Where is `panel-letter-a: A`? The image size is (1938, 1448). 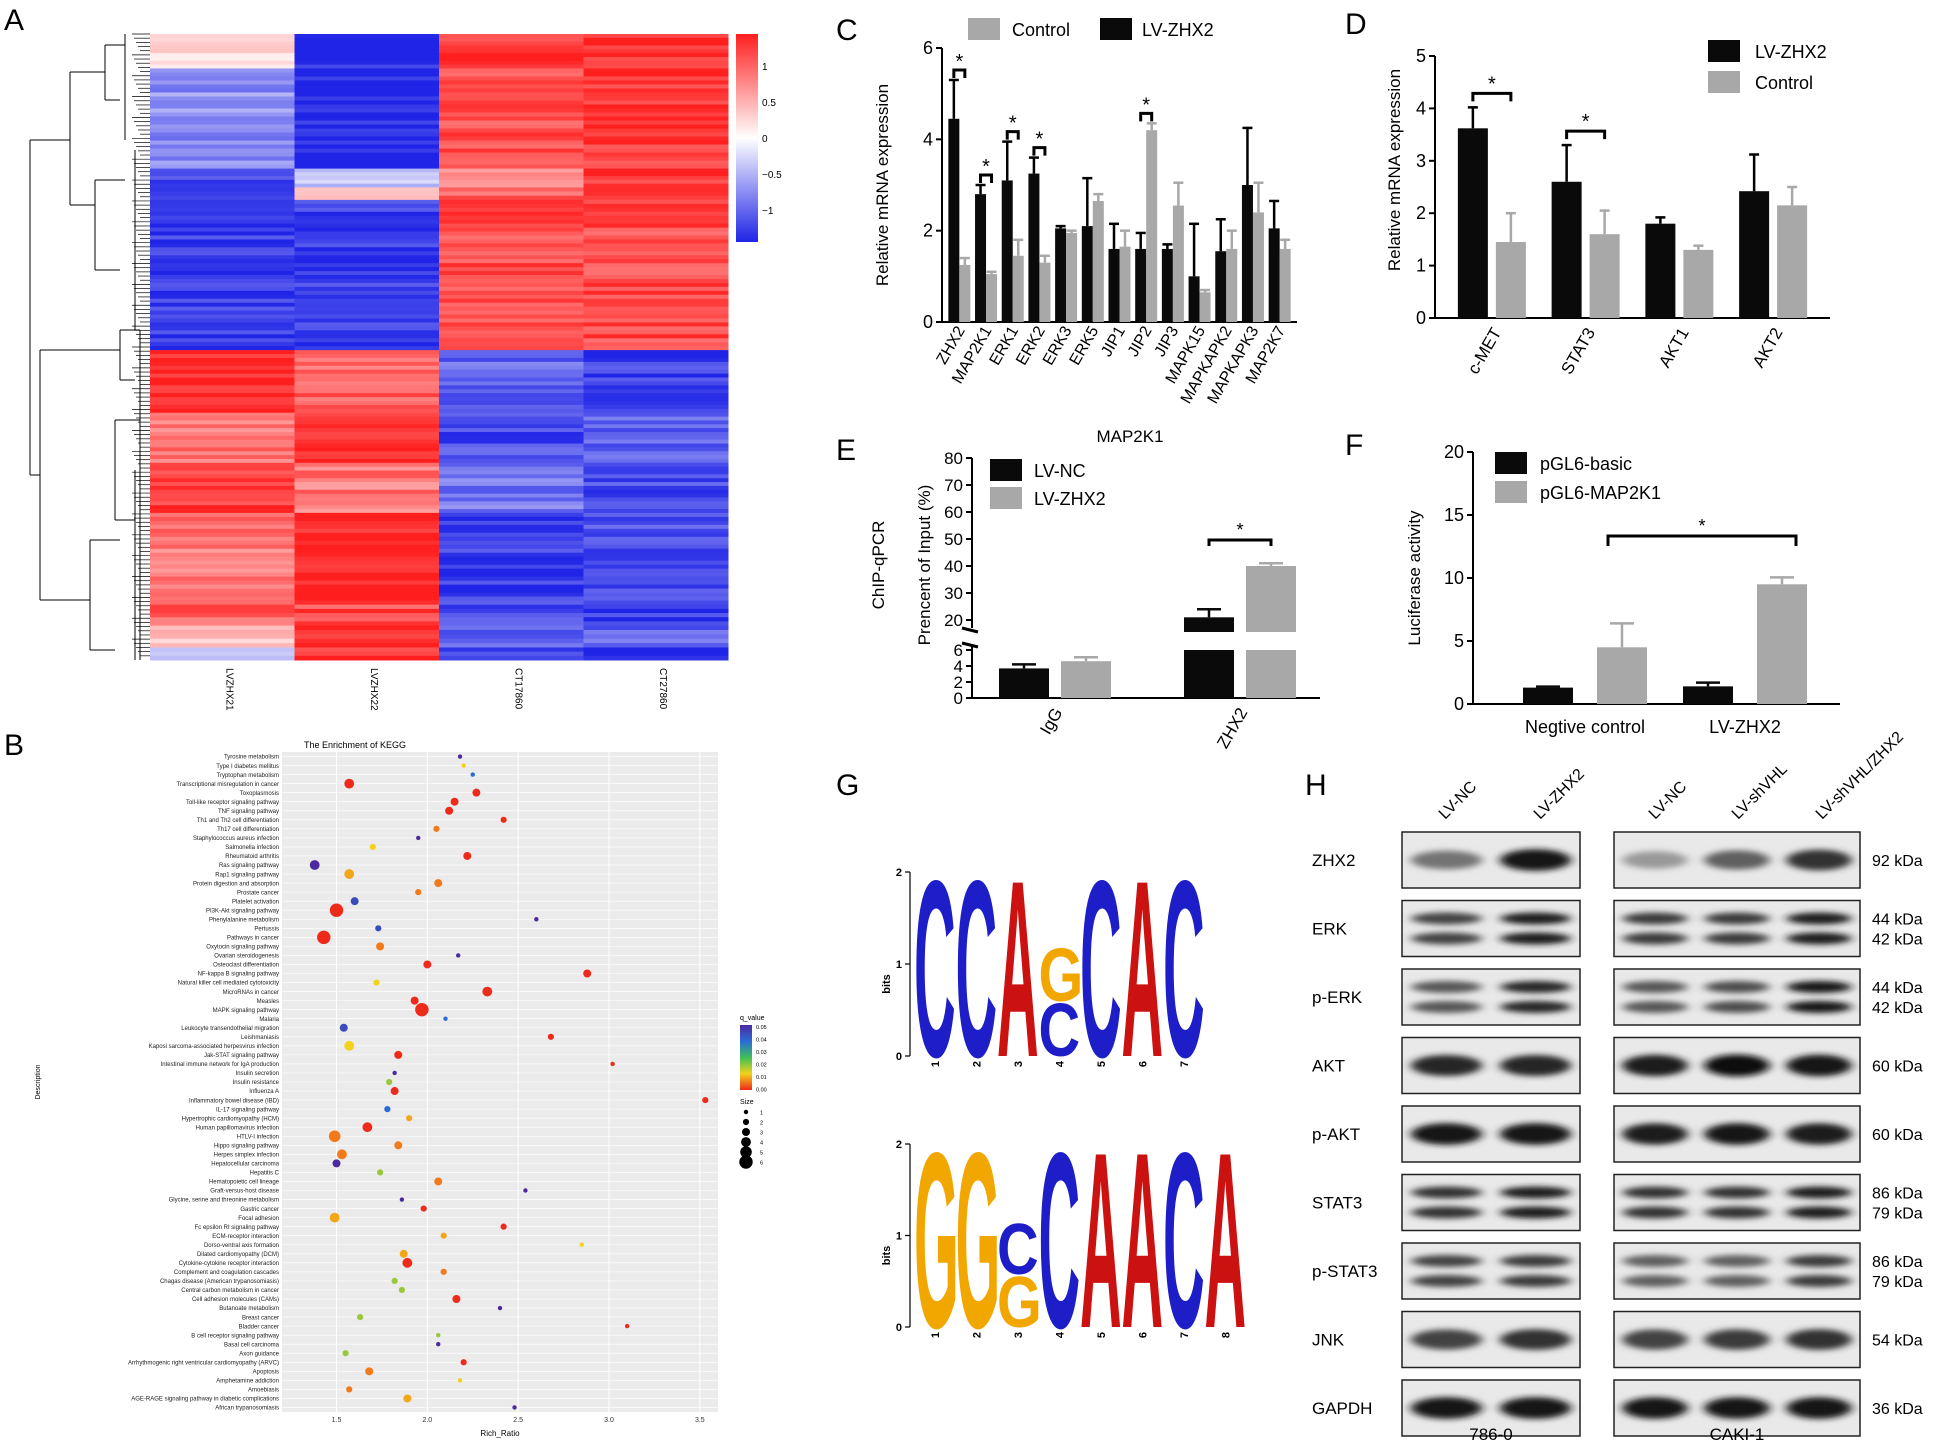 panel-letter-a: A is located at coordinates (14, 20).